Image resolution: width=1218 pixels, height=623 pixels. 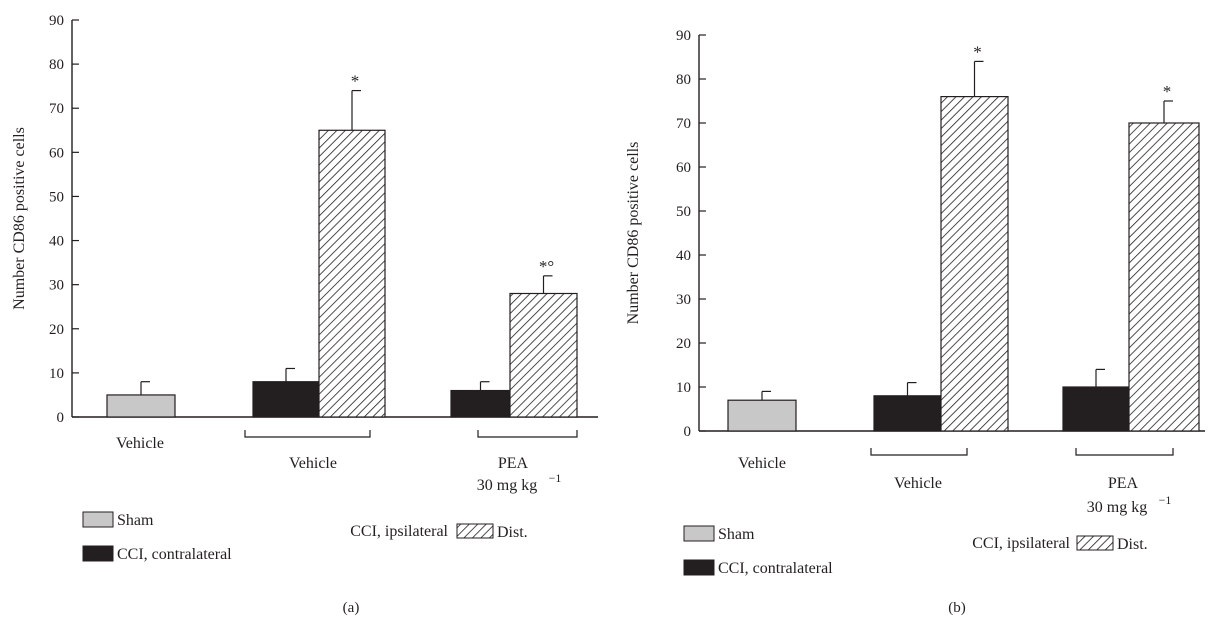 I want to click on panel-label: (a), so click(x=351, y=608).